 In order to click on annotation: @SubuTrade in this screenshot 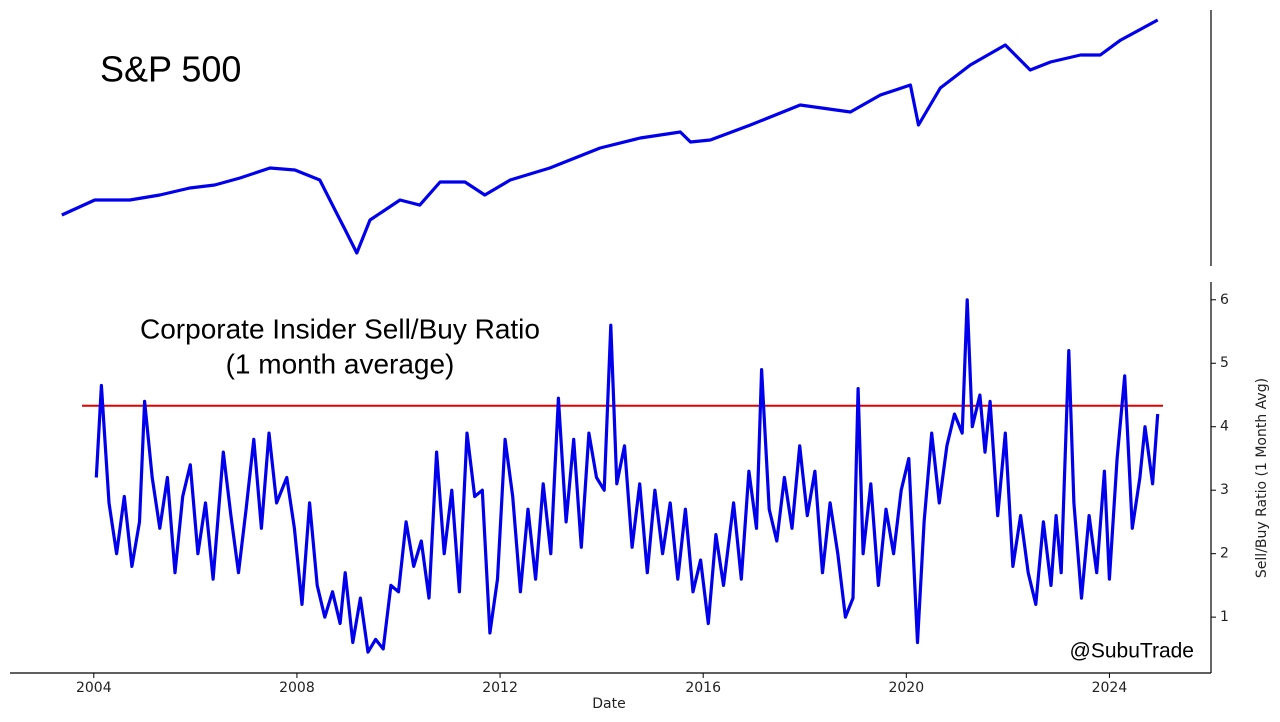, I will do `click(1132, 651)`.